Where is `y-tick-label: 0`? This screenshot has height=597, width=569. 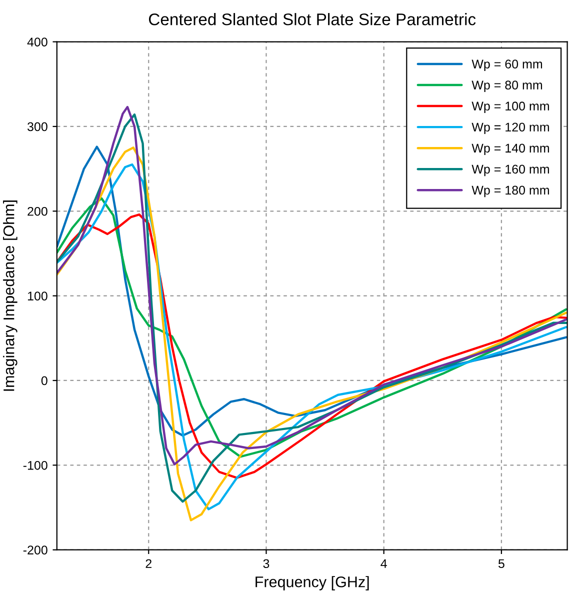
y-tick-label: 0 is located at coordinates (44, 381).